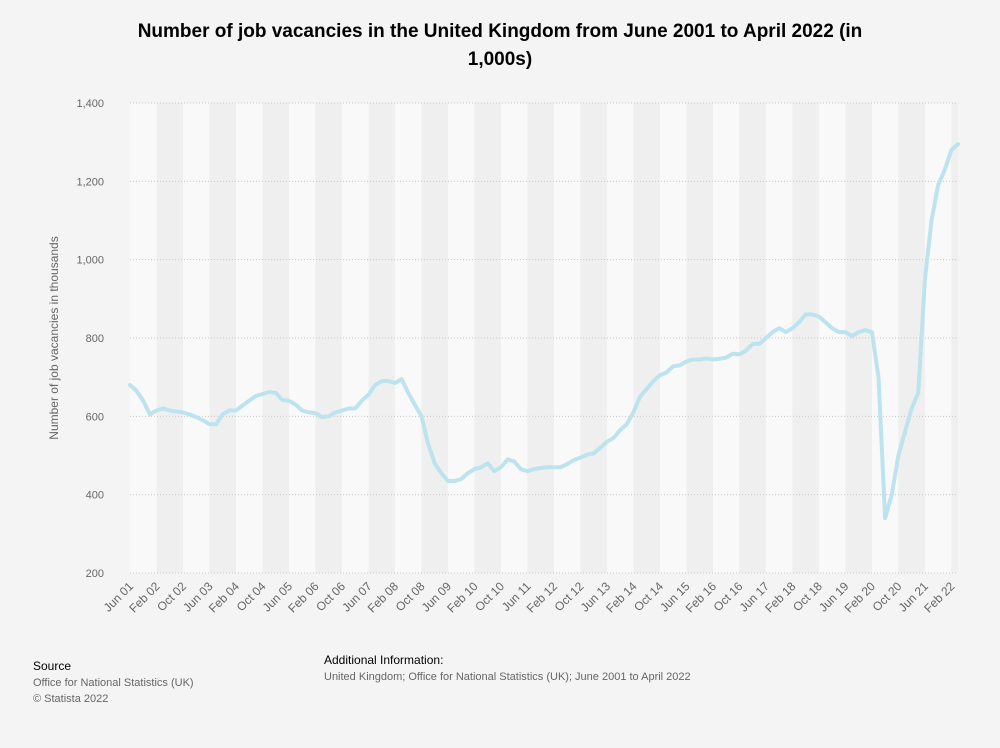 The width and height of the screenshot is (1000, 748). Describe the element at coordinates (95, 339) in the screenshot. I see `y-tick-label: 800` at that location.